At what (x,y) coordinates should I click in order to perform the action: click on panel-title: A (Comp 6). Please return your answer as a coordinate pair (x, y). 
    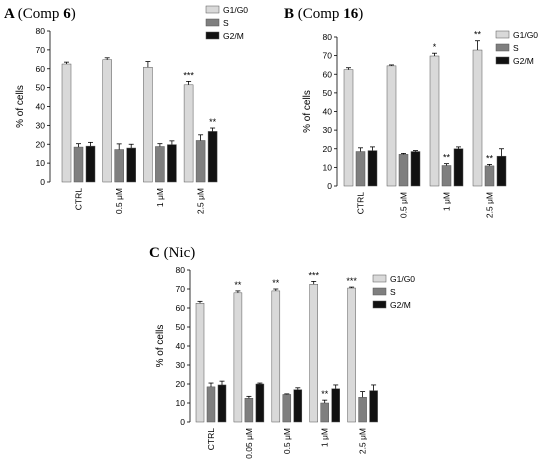
    Looking at the image, I should click on (40, 14).